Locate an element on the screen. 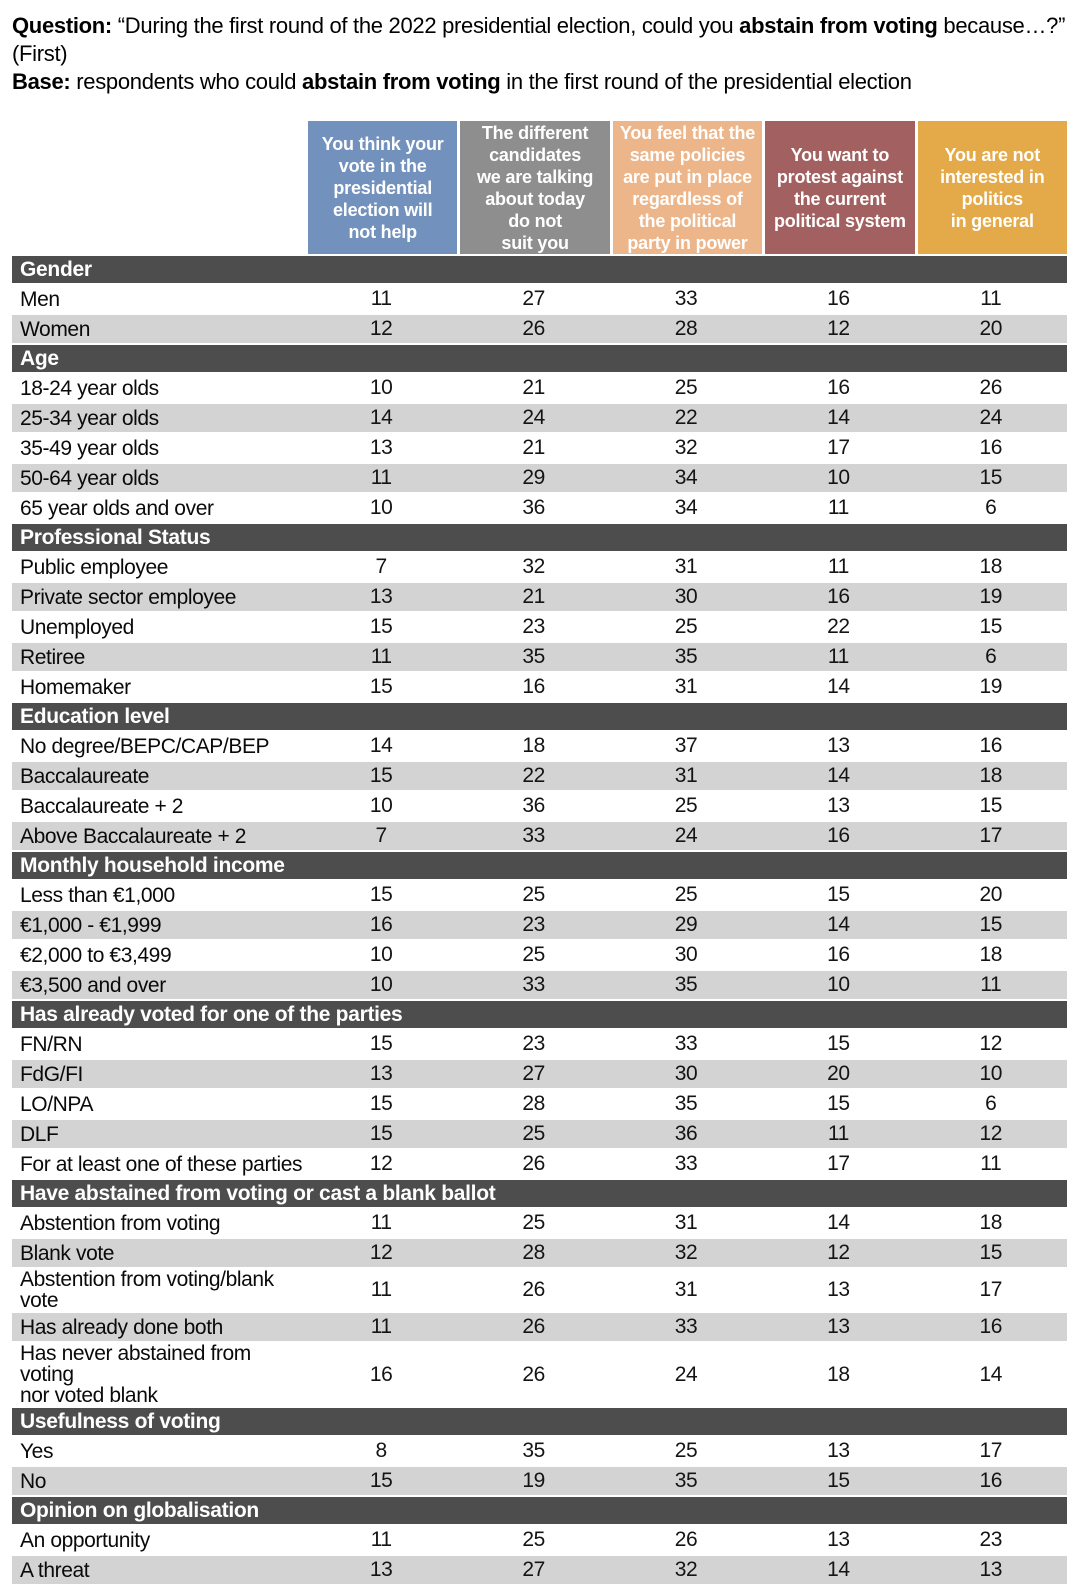  table-row: €1,000 - €1,999 16 23 29 14 15 is located at coordinates (539, 925).